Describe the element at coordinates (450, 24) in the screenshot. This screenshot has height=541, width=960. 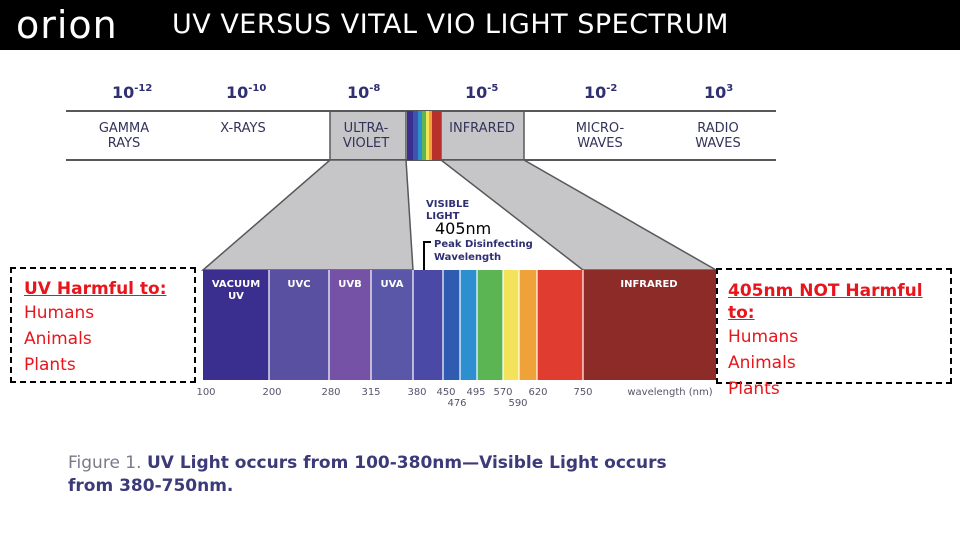
I see `page-title: UV VERSUS VITAL VIO LIGHT SPECTRUM` at that location.